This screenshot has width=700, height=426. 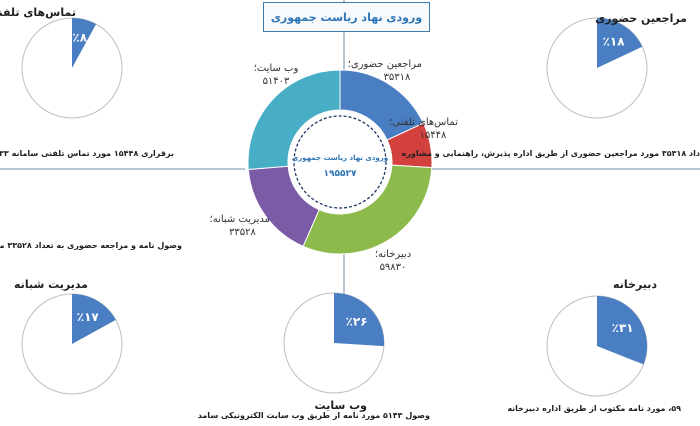 I want to click on pie-percent-label: ٪۳۱, so click(x=623, y=328).